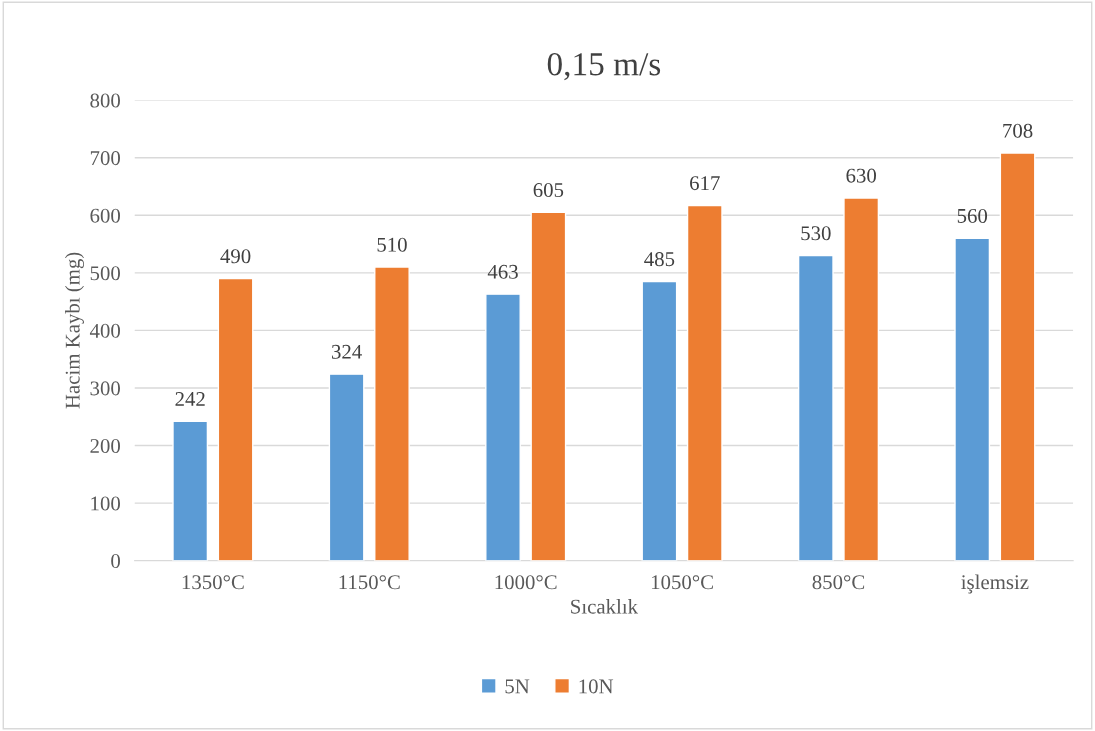 This screenshot has height=731, width=1095. What do you see at coordinates (705, 183) in the screenshot?
I see `data-label: 617` at bounding box center [705, 183].